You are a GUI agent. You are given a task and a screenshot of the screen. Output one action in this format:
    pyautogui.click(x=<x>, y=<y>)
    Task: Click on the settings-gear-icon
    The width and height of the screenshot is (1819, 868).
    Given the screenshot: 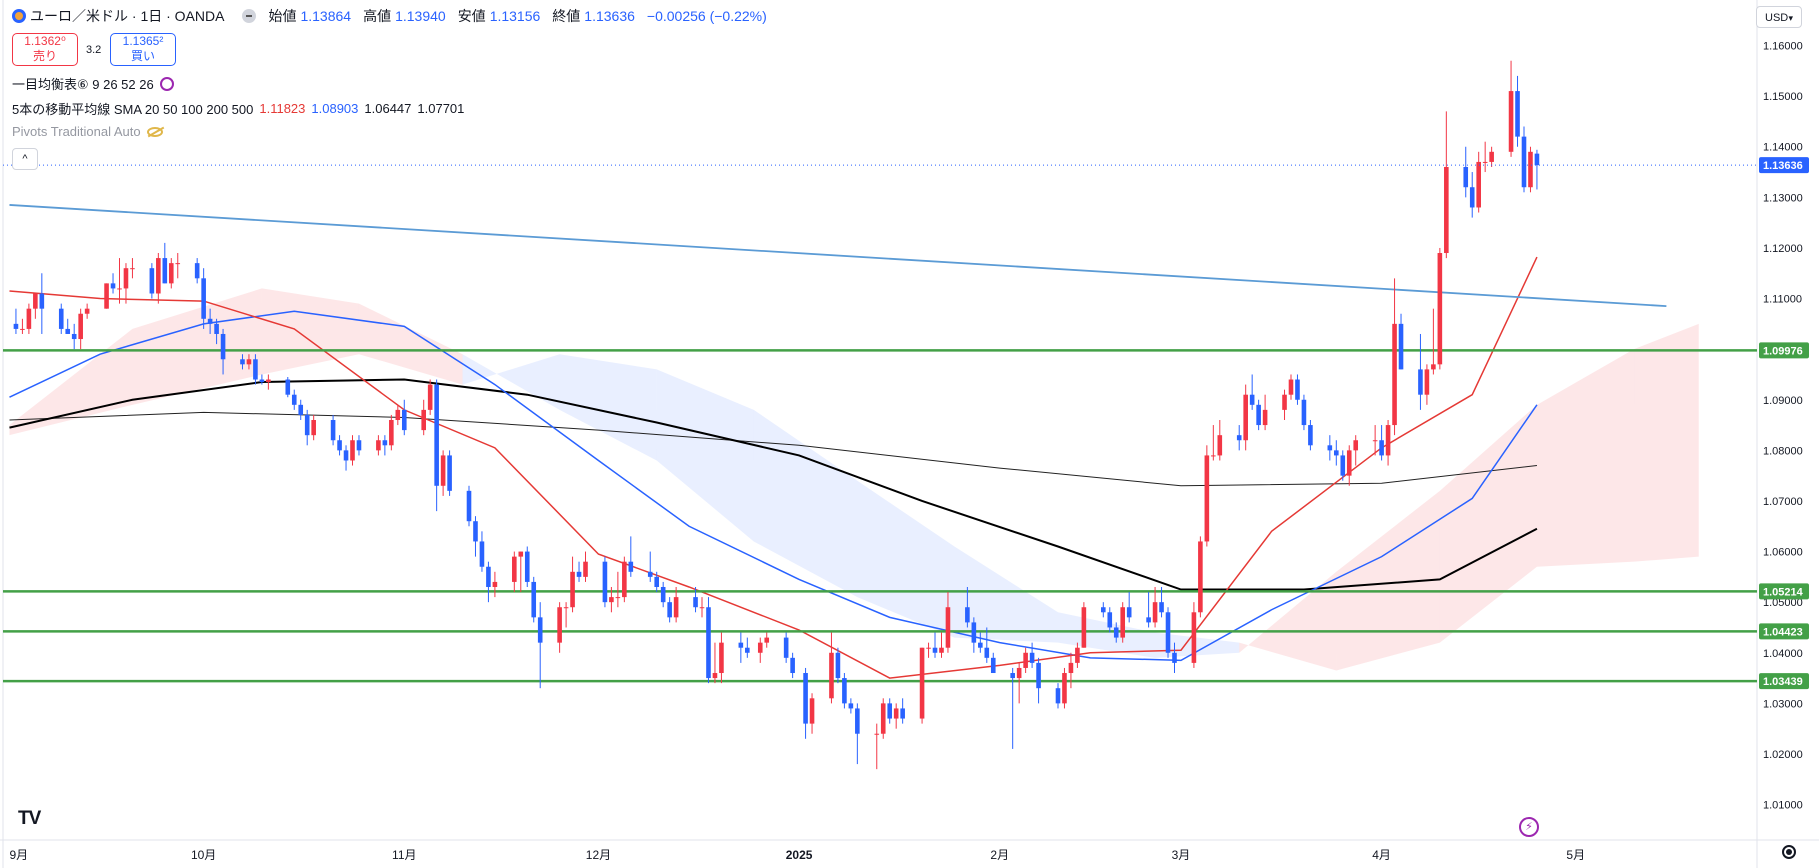 What is the action you would take?
    pyautogui.click(x=1789, y=852)
    